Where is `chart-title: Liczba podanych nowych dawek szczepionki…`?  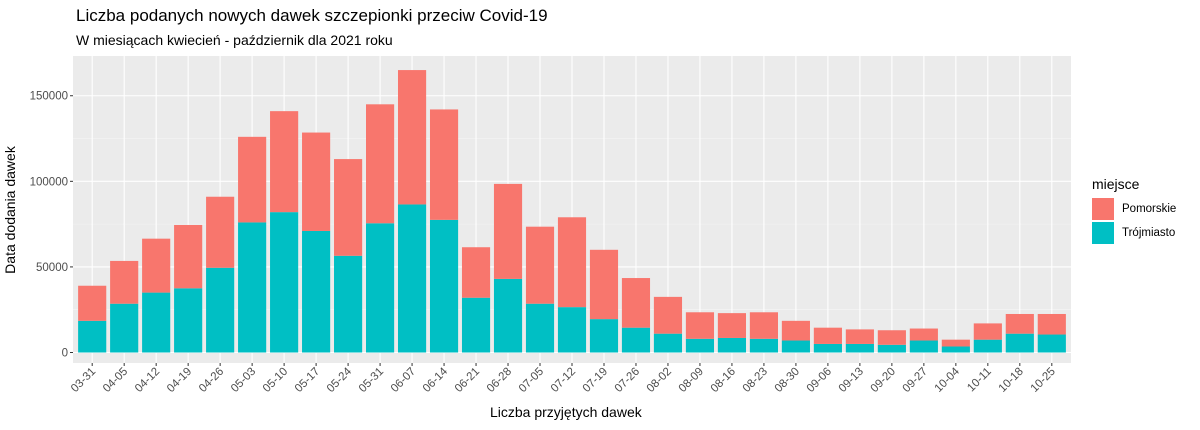
chart-title: Liczba podanych nowych dawek szczepionki… is located at coordinates (312, 15).